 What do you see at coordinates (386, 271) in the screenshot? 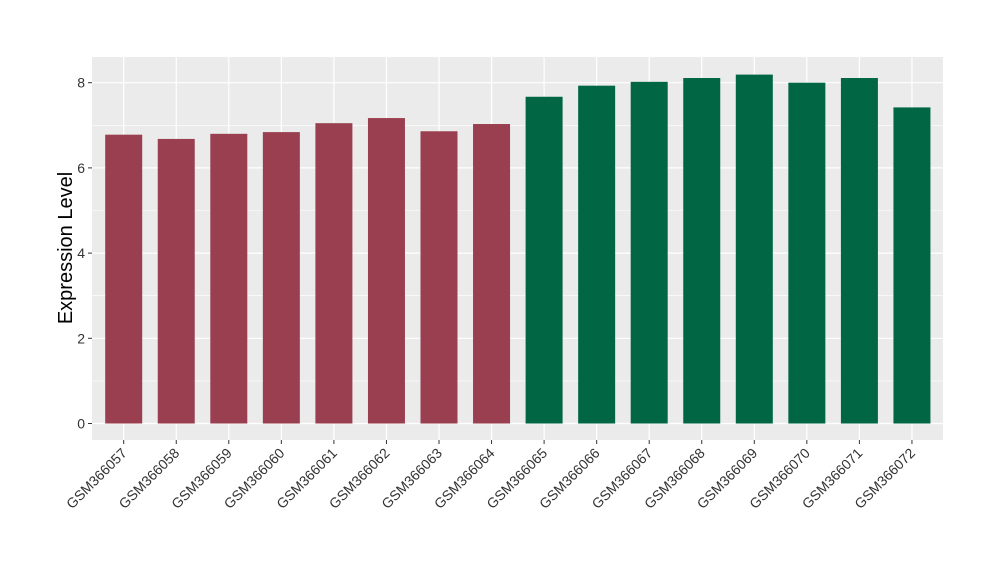
I see `bar-GSM366062` at bounding box center [386, 271].